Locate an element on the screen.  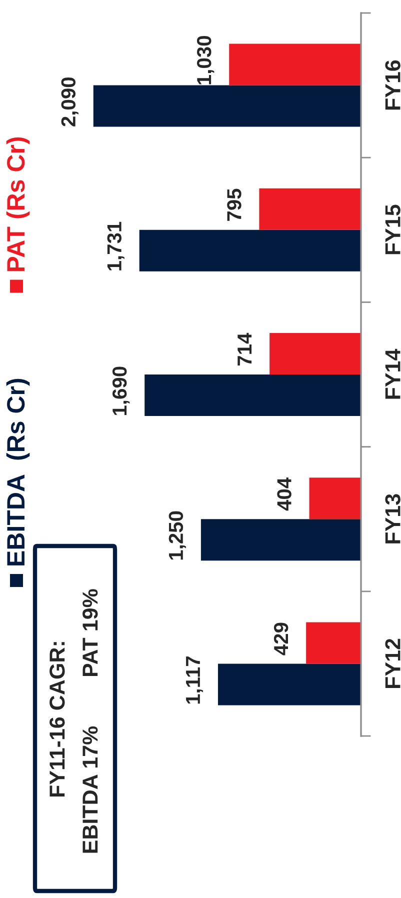
data-label: 795 is located at coordinates (234, 204).